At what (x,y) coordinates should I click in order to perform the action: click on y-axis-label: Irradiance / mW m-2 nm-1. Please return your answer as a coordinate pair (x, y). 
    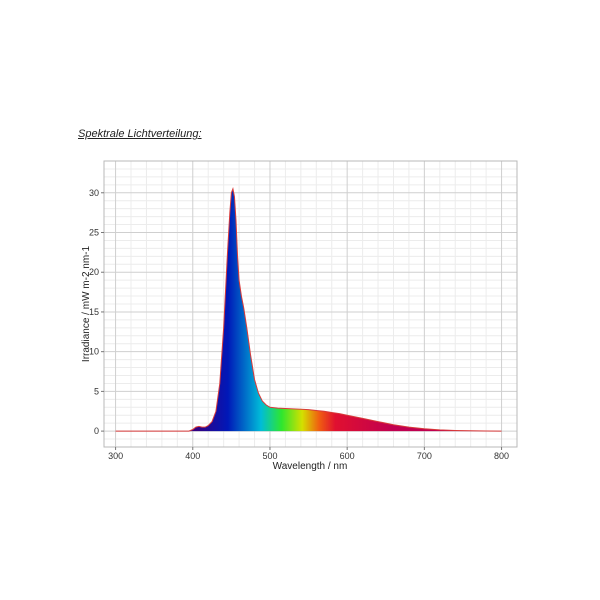
    Looking at the image, I should click on (86, 303).